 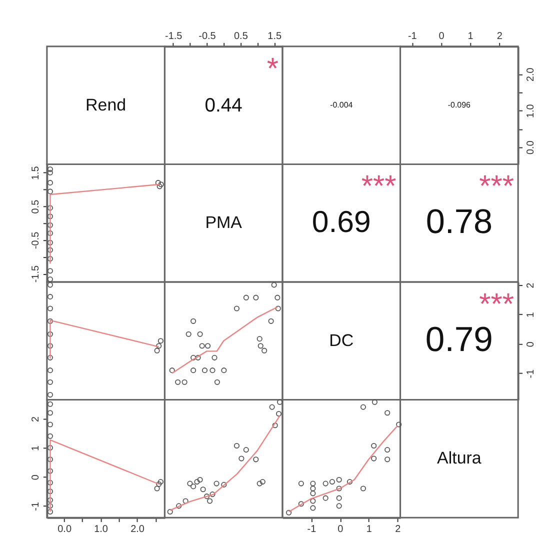 What do you see at coordinates (459, 458) in the screenshot?
I see `text: Altura` at bounding box center [459, 458].